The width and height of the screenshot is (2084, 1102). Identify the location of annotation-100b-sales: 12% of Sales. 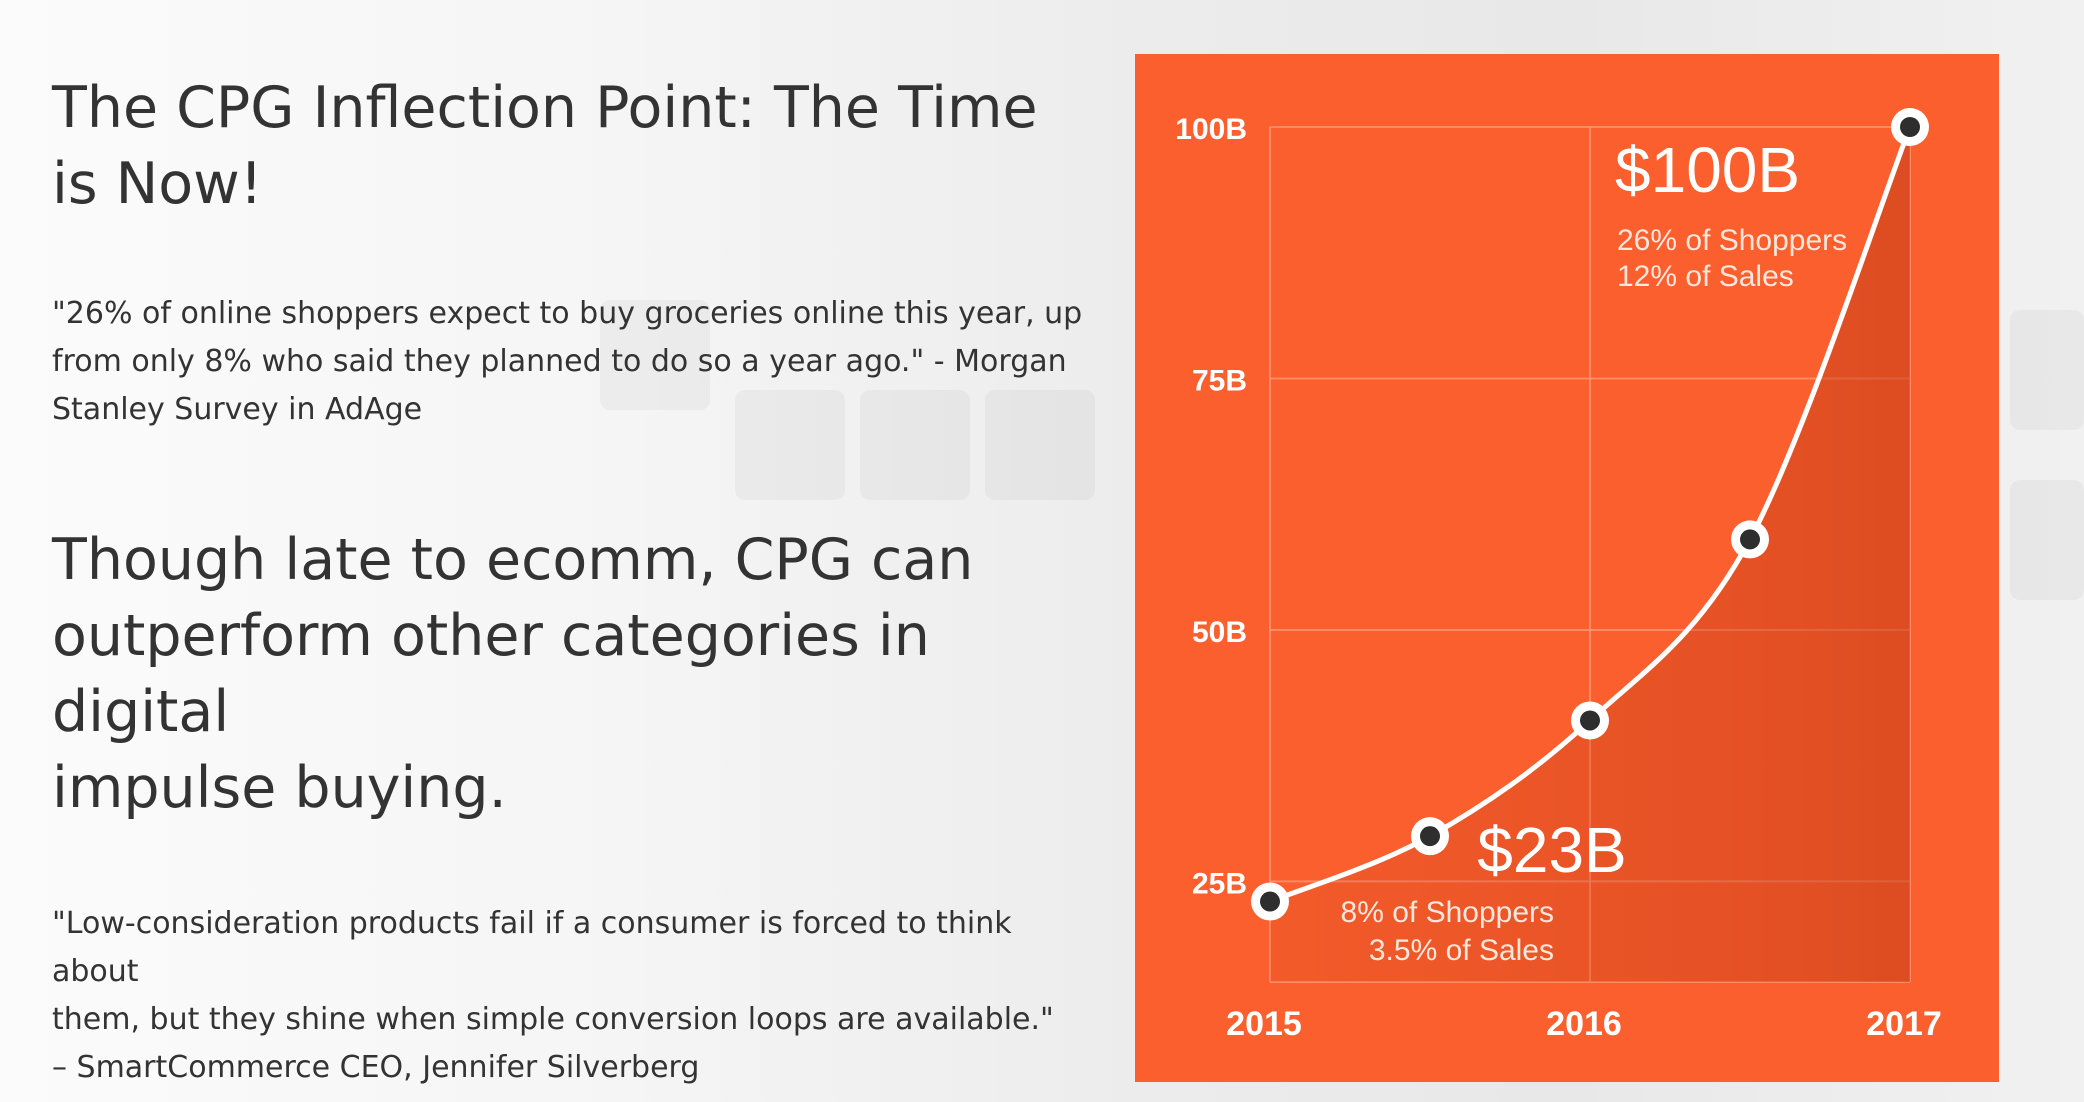
(1705, 276).